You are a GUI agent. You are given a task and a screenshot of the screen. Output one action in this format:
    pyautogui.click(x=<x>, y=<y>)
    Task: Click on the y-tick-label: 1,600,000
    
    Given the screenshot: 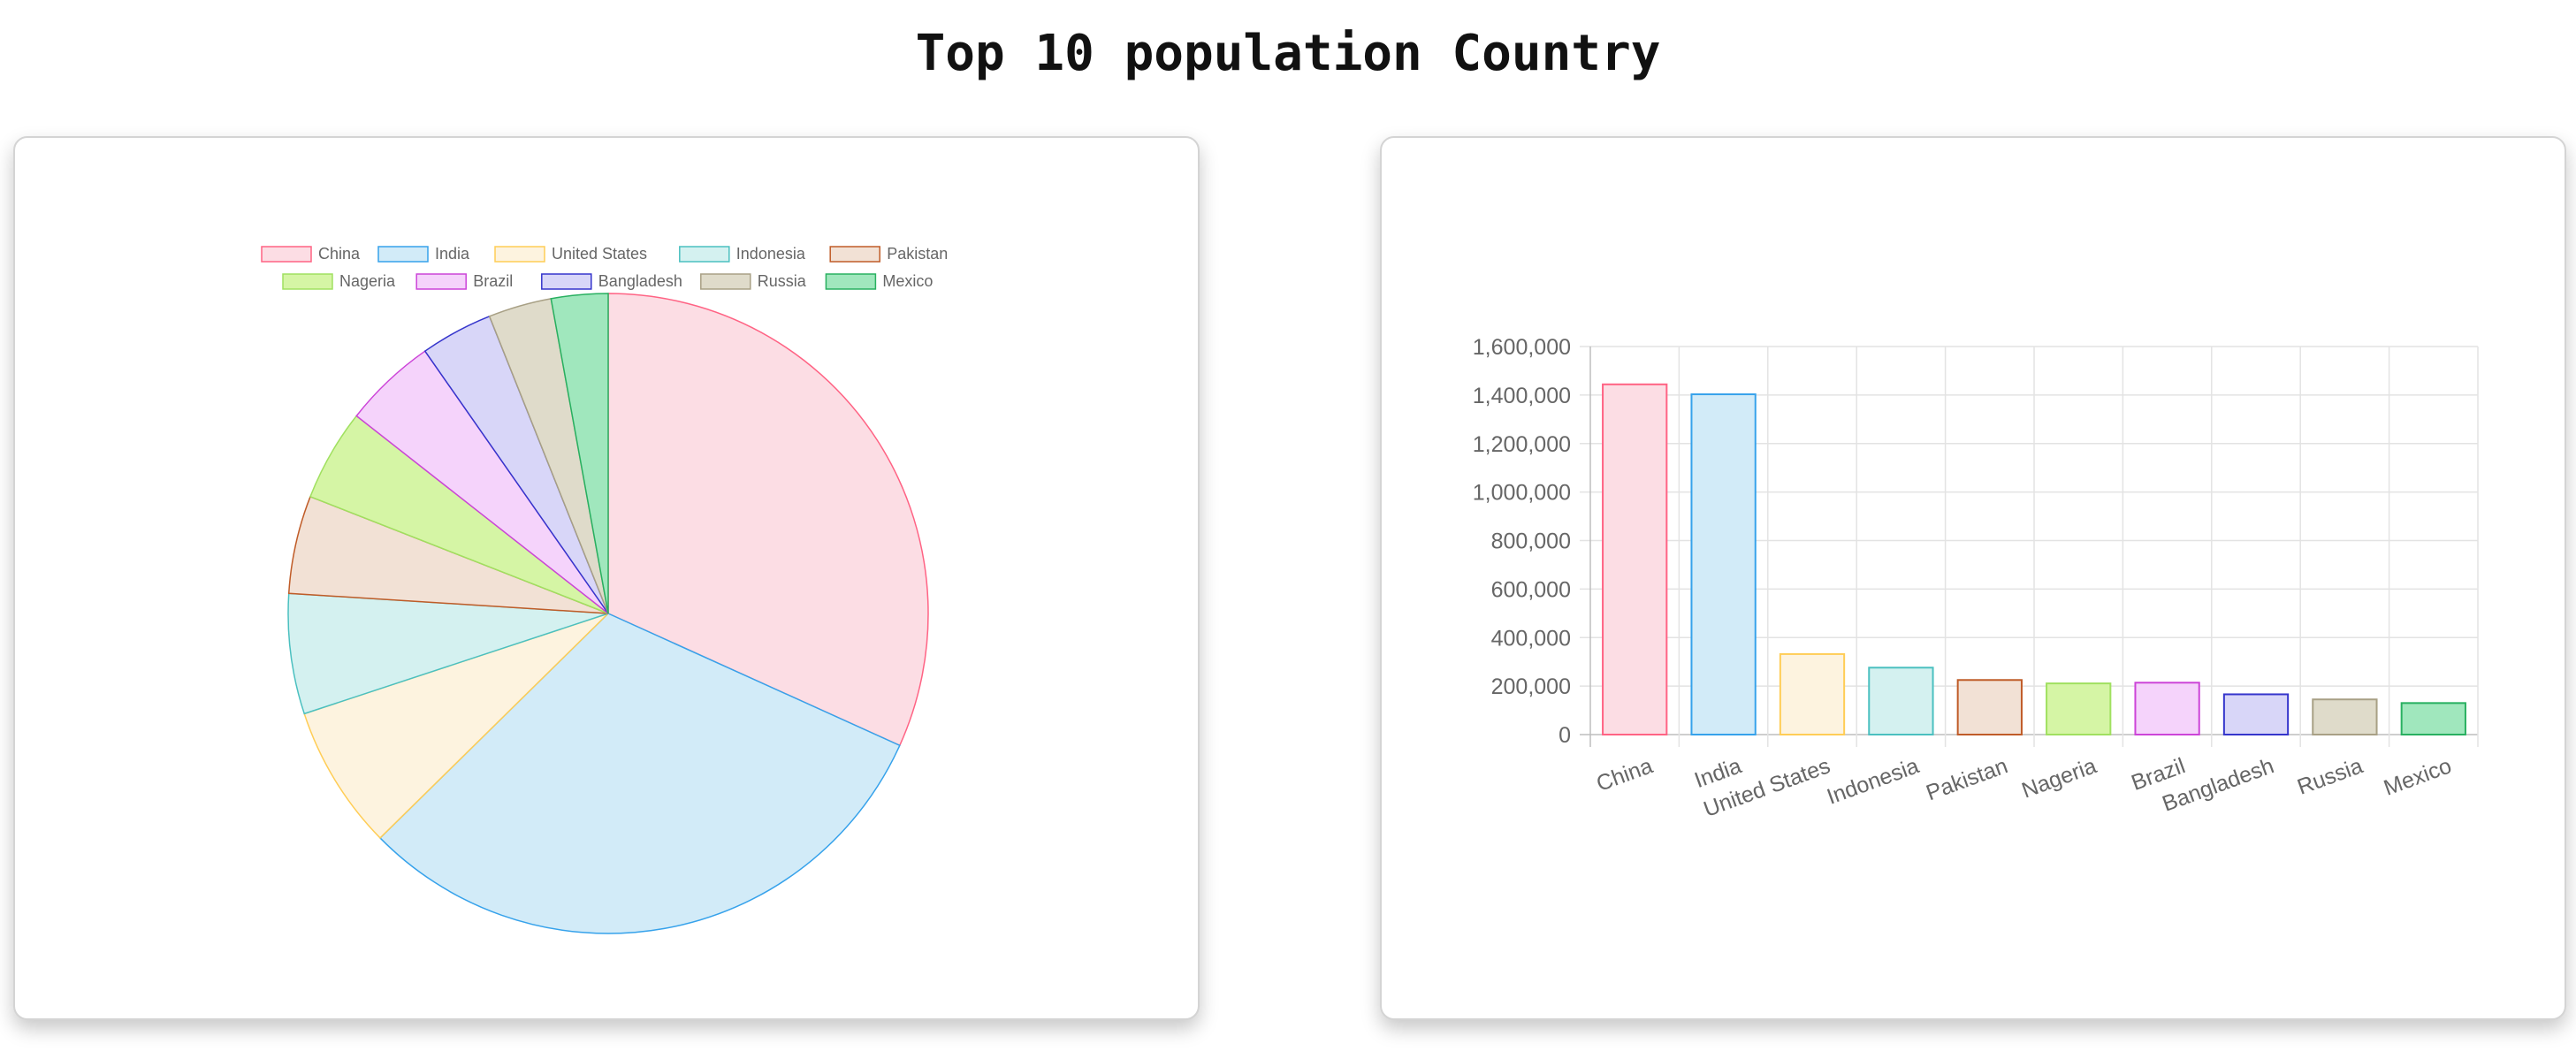 What is the action you would take?
    pyautogui.click(x=1522, y=348)
    